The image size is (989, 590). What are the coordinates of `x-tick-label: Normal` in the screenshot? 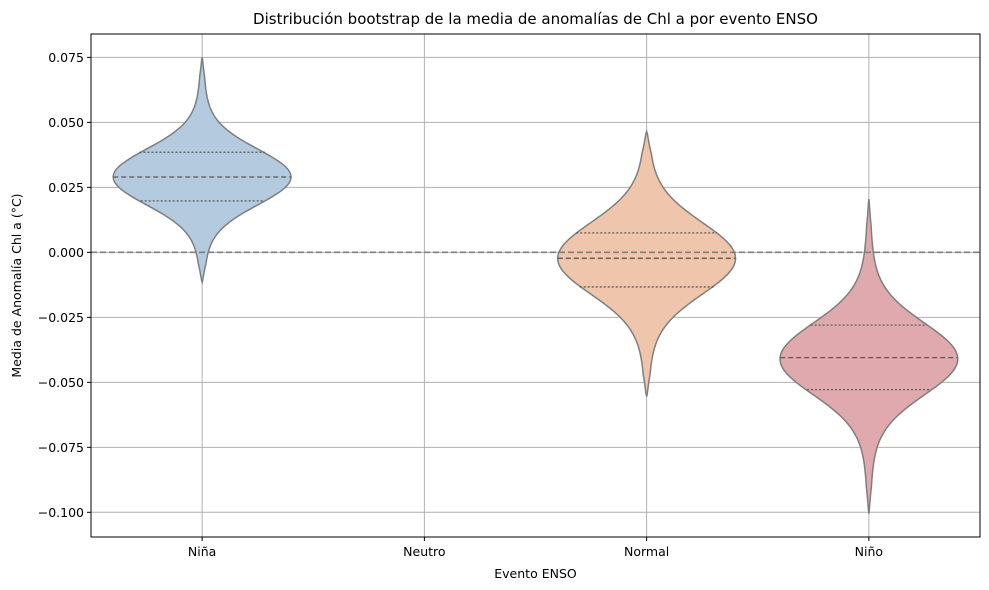 It's located at (646, 551).